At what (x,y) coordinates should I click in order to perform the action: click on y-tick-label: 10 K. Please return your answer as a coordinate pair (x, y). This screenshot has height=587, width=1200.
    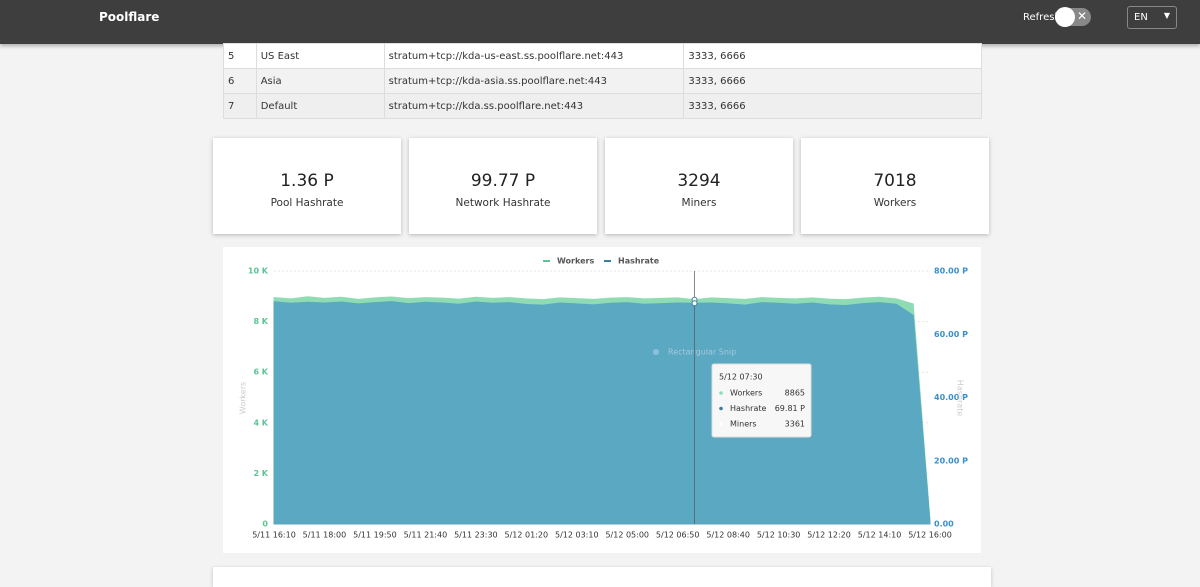
    Looking at the image, I should click on (258, 271).